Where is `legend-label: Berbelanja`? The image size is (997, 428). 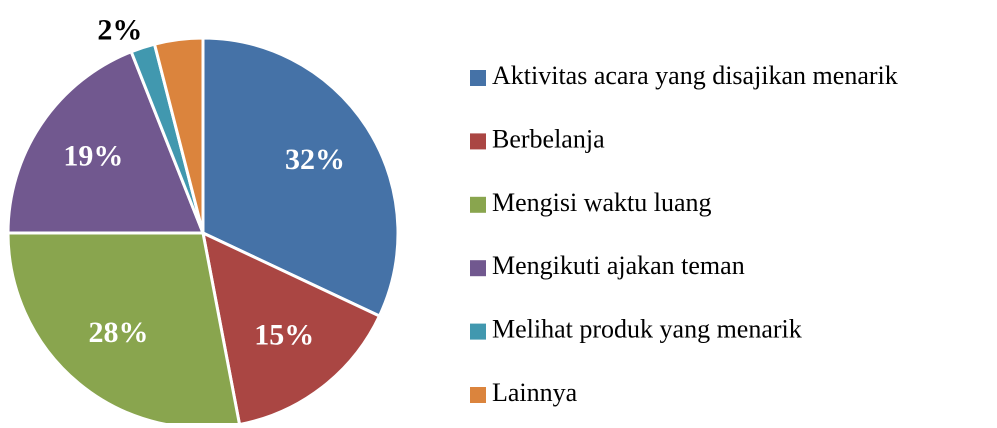
legend-label: Berbelanja is located at coordinates (548, 138).